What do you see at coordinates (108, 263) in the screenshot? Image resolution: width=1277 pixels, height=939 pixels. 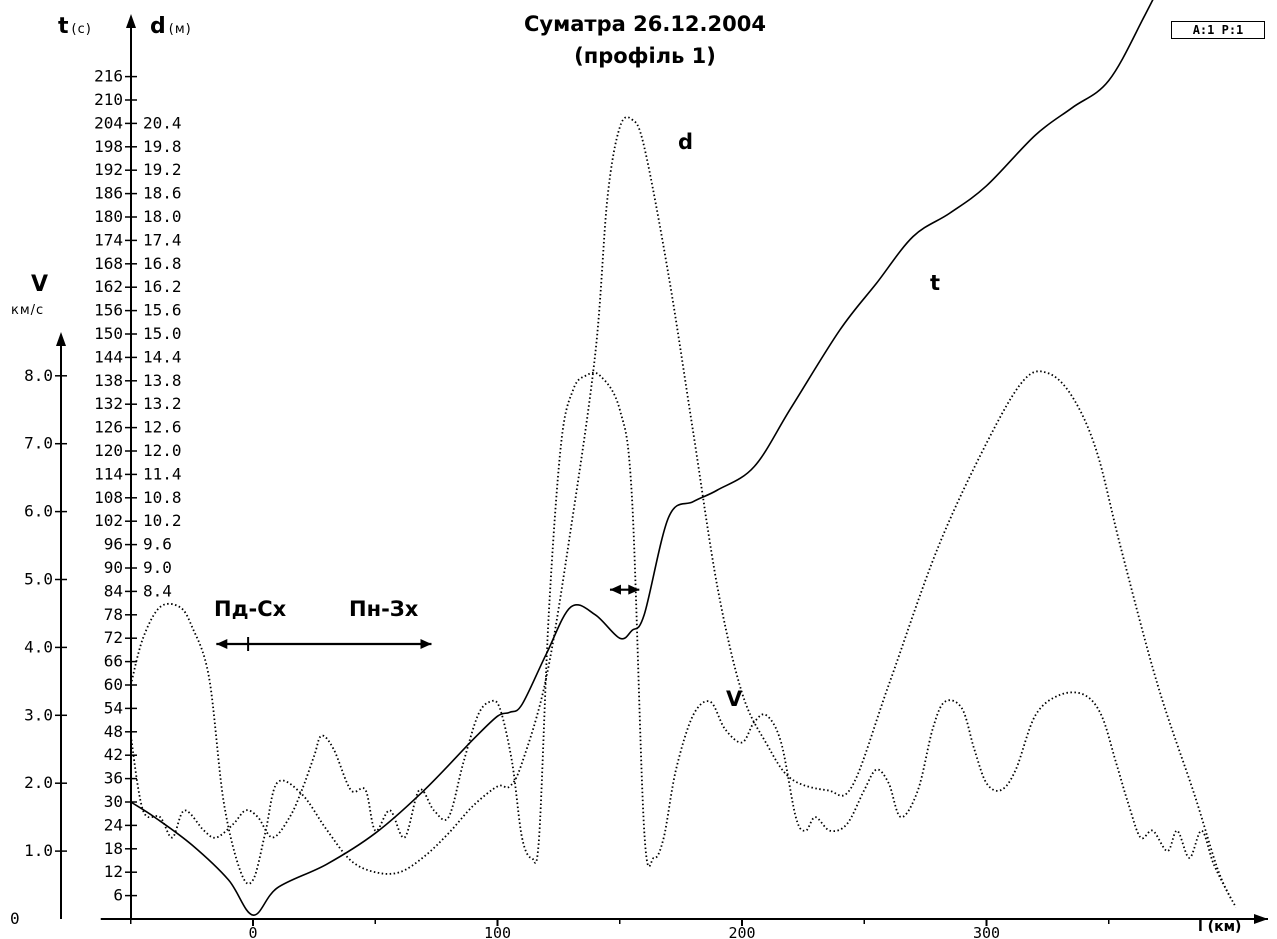 I see `t-tick-label: 168` at bounding box center [108, 263].